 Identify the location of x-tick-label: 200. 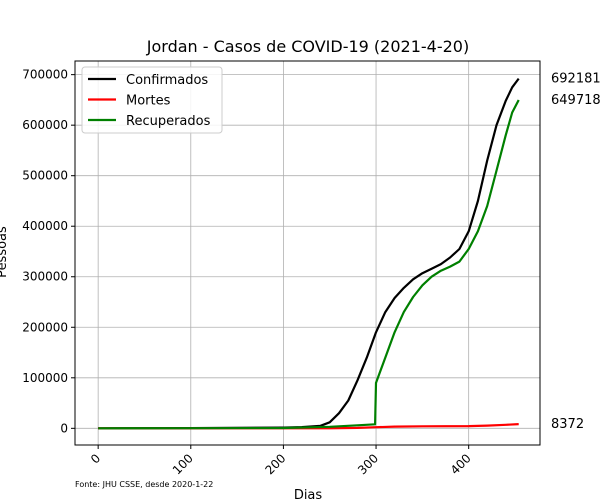
(275, 464).